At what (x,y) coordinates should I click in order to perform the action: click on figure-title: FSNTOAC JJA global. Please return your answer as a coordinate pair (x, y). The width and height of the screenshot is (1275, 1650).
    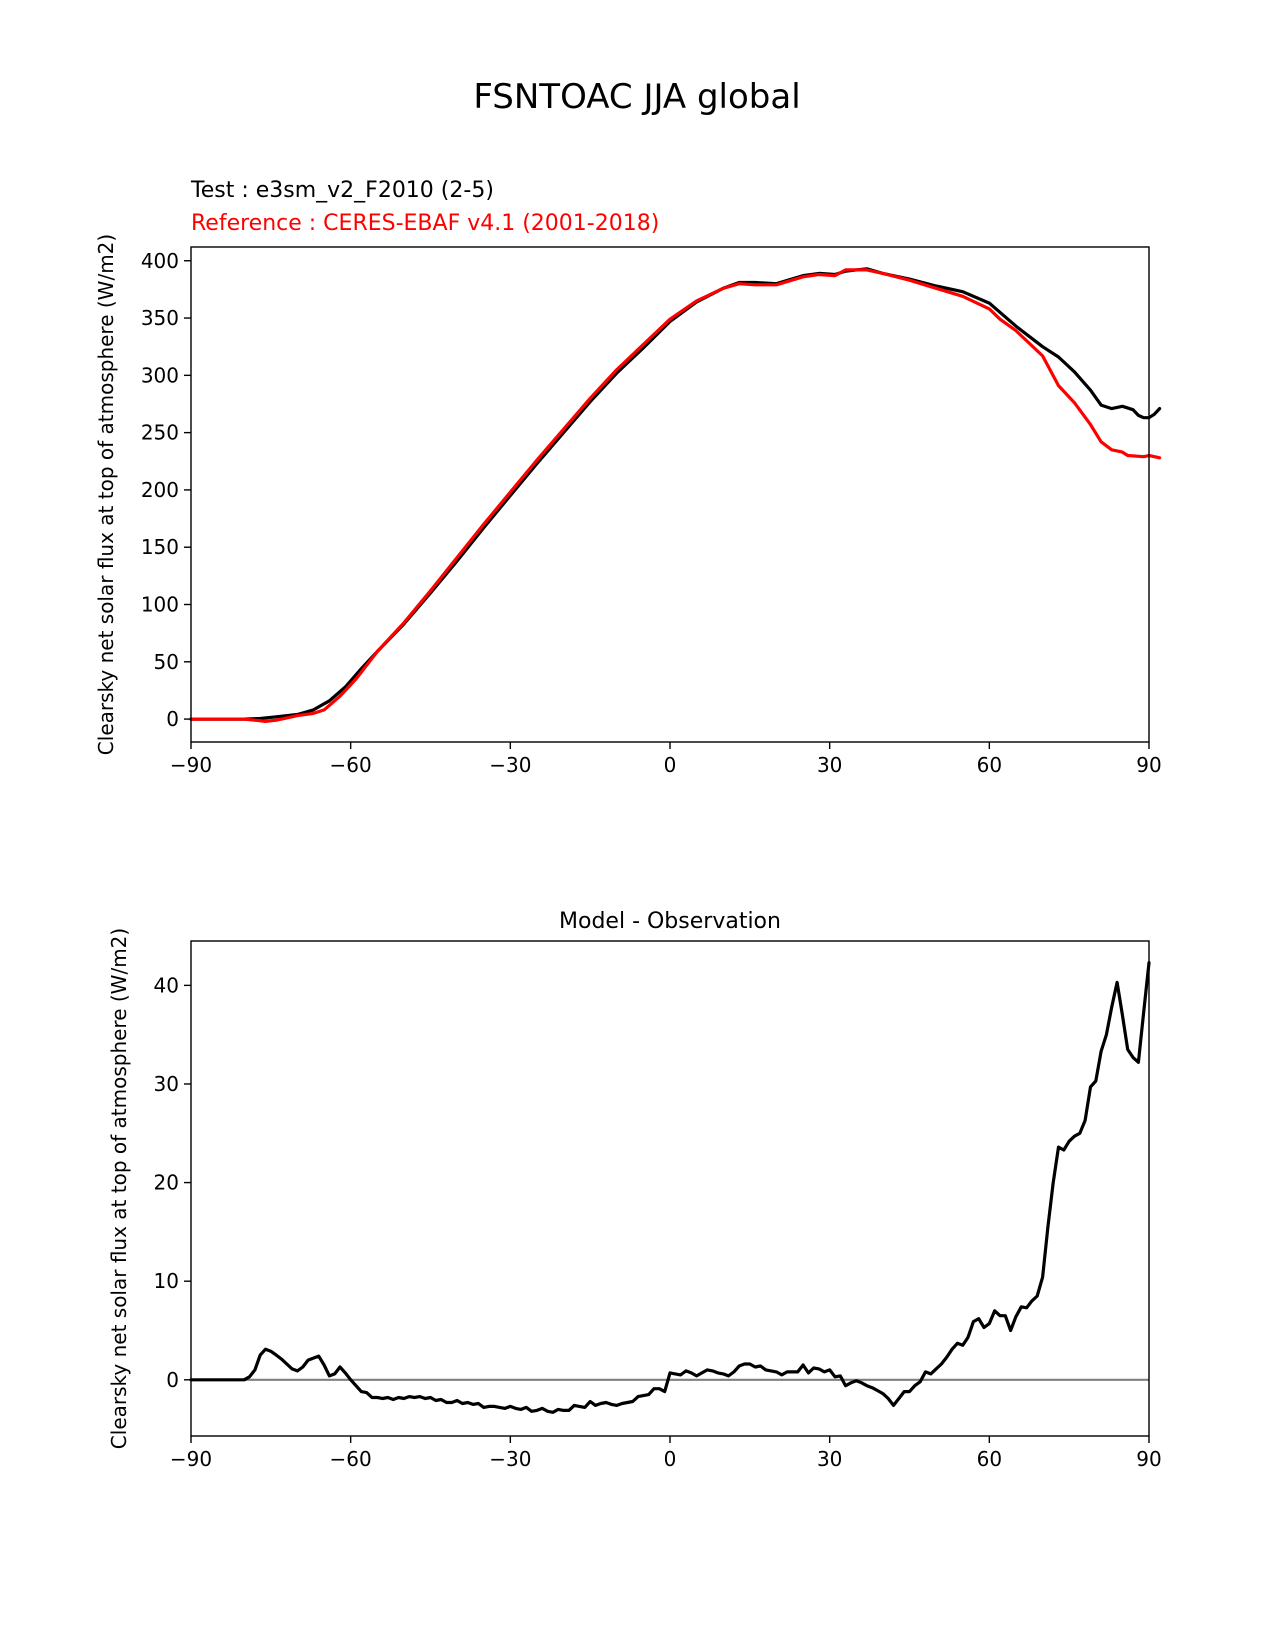
    Looking at the image, I should click on (636, 97).